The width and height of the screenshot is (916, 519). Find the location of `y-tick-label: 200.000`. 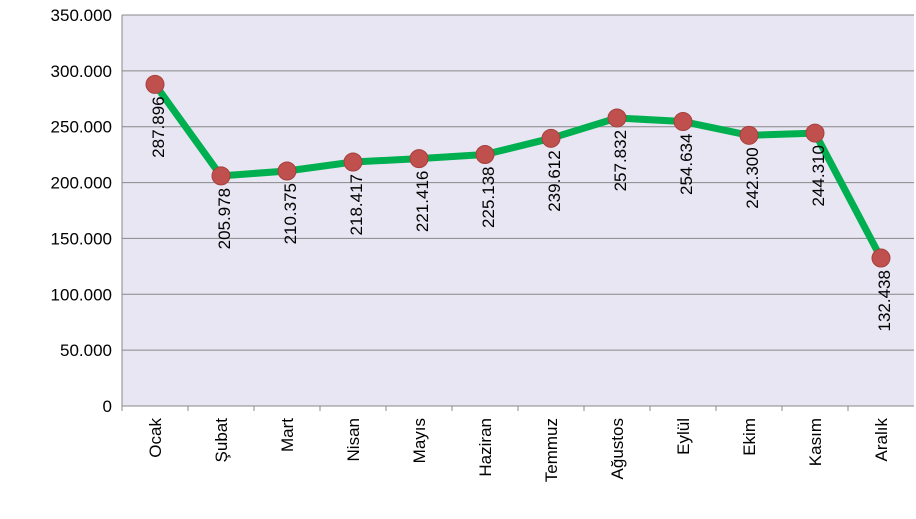

y-tick-label: 200.000 is located at coordinates (81, 183).